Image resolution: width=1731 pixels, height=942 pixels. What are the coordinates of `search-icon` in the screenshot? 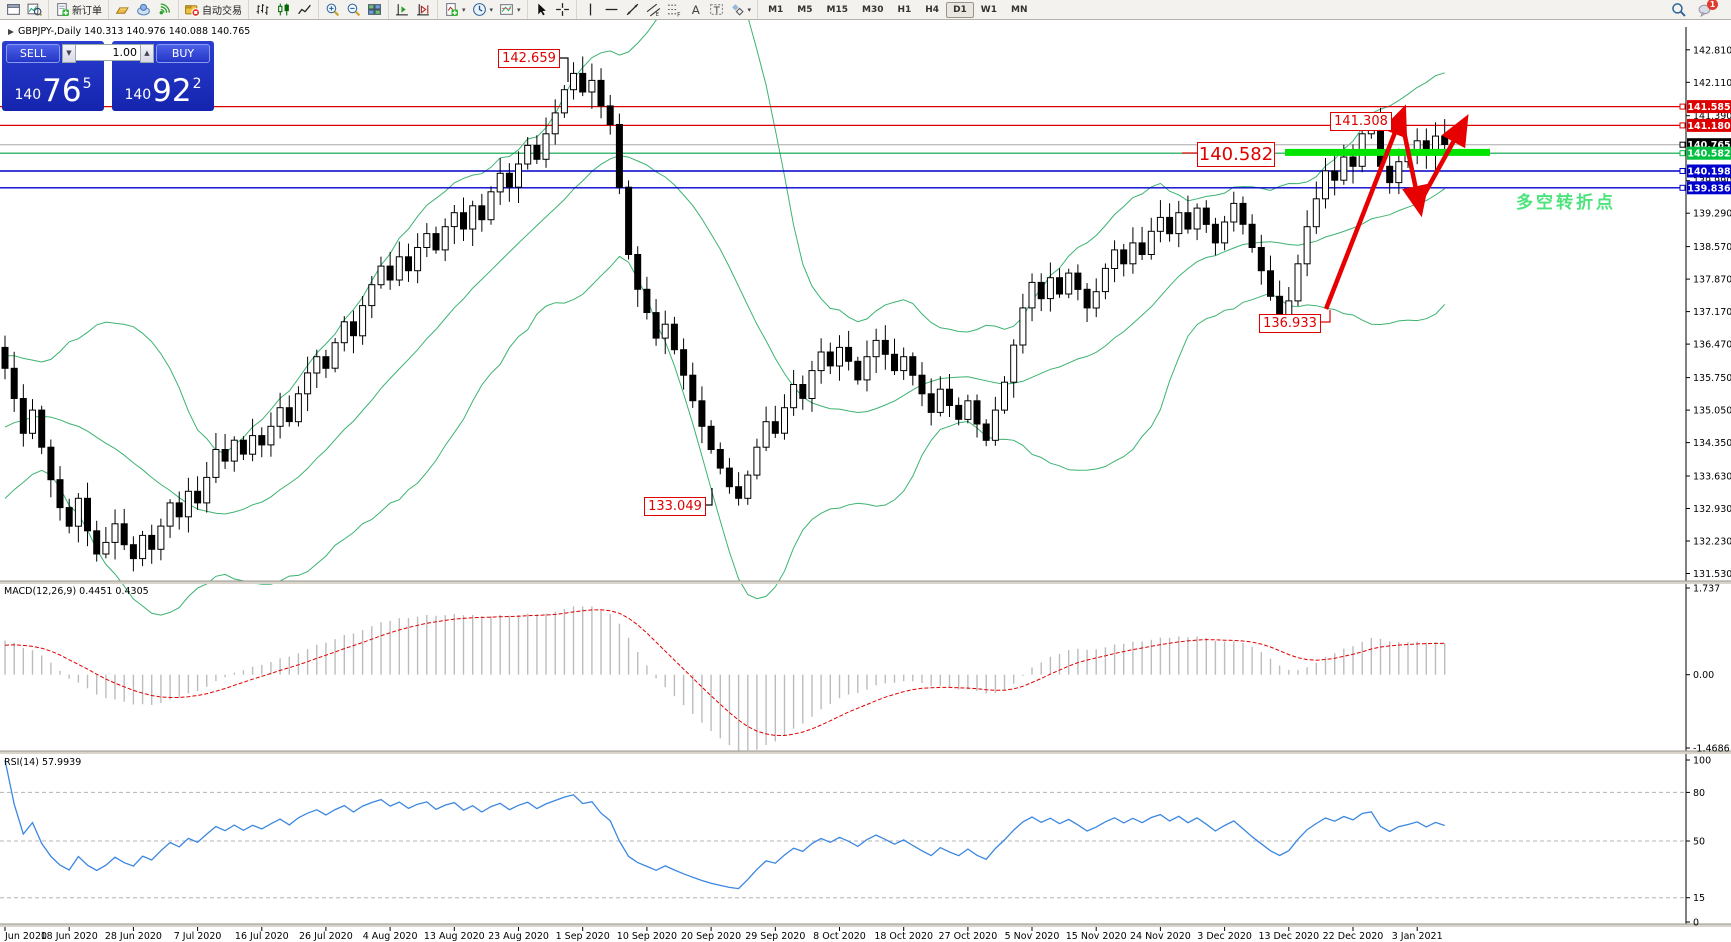 It's located at (1678, 9).